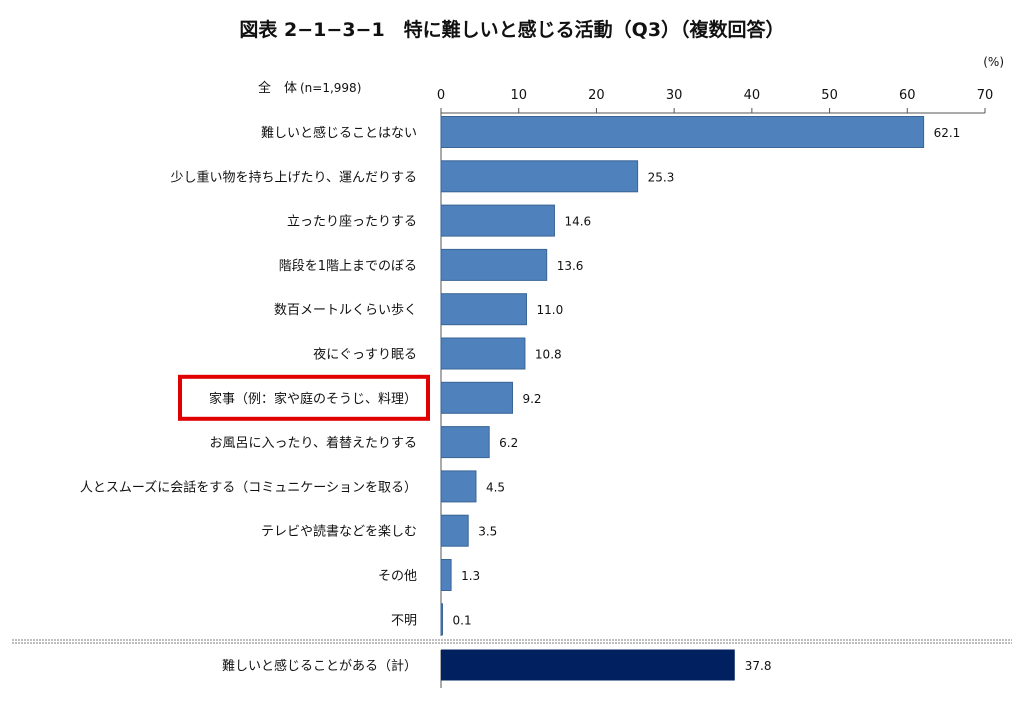  I want to click on x-tick-label: 60, so click(907, 95).